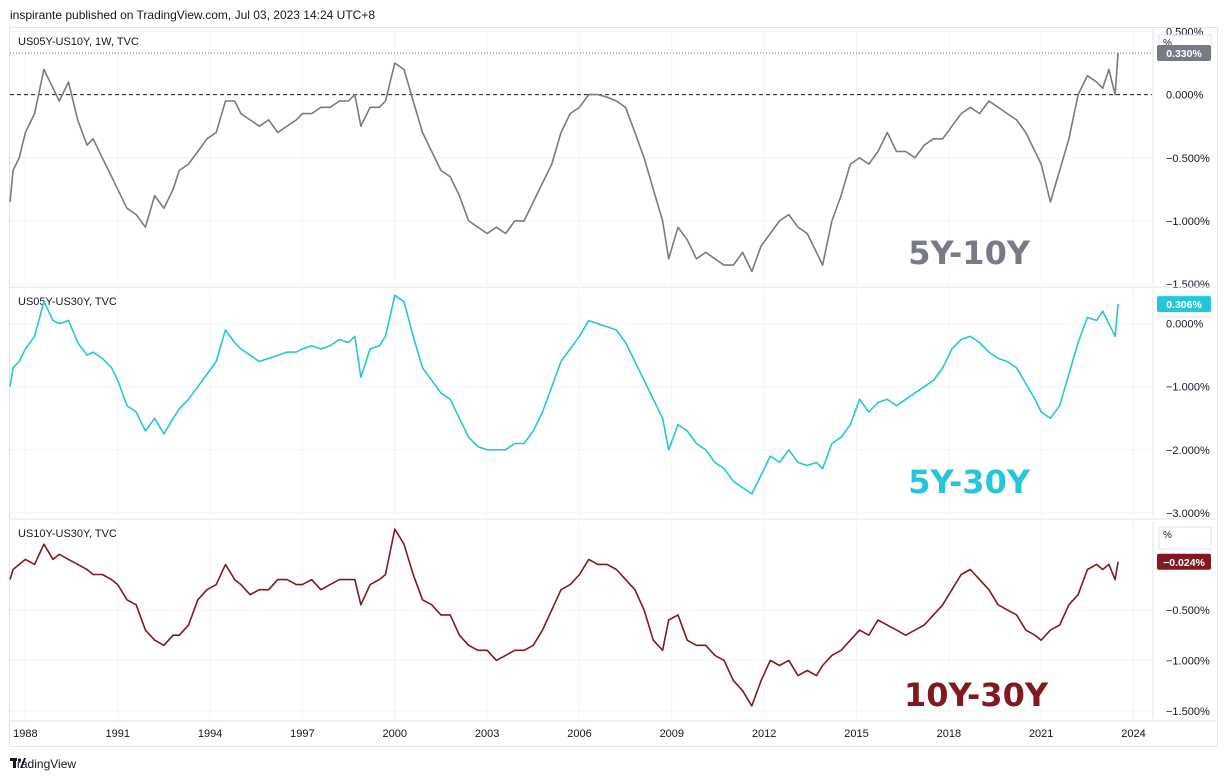 The width and height of the screenshot is (1229, 783). Describe the element at coordinates (117, 734) in the screenshot. I see `x-tick-label: 1991` at that location.